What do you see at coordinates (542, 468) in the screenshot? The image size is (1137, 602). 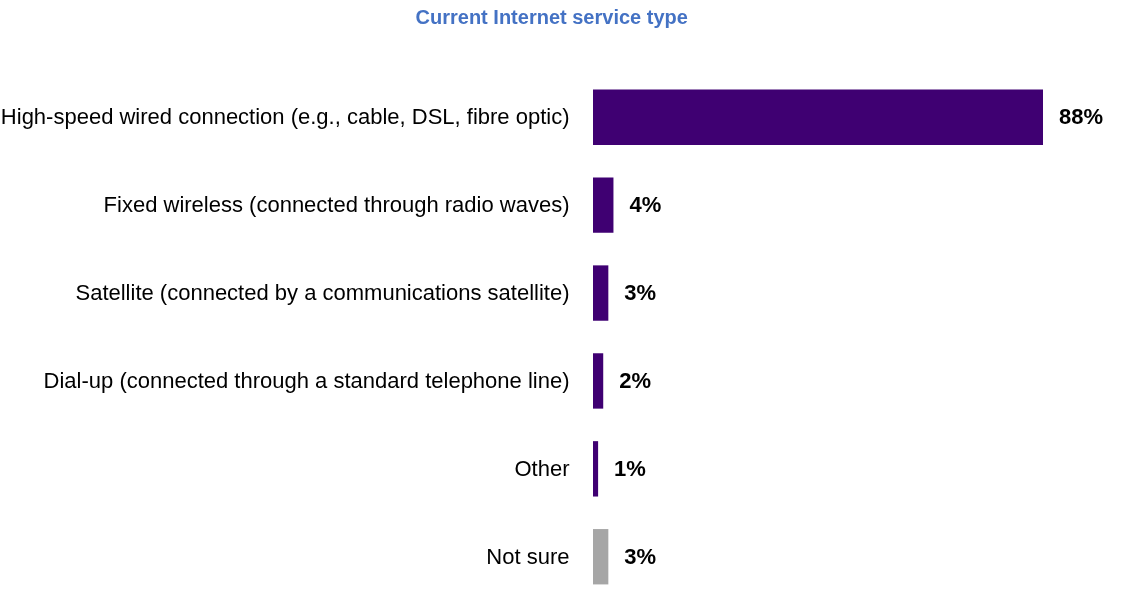 I see `y-tick-label: Other` at bounding box center [542, 468].